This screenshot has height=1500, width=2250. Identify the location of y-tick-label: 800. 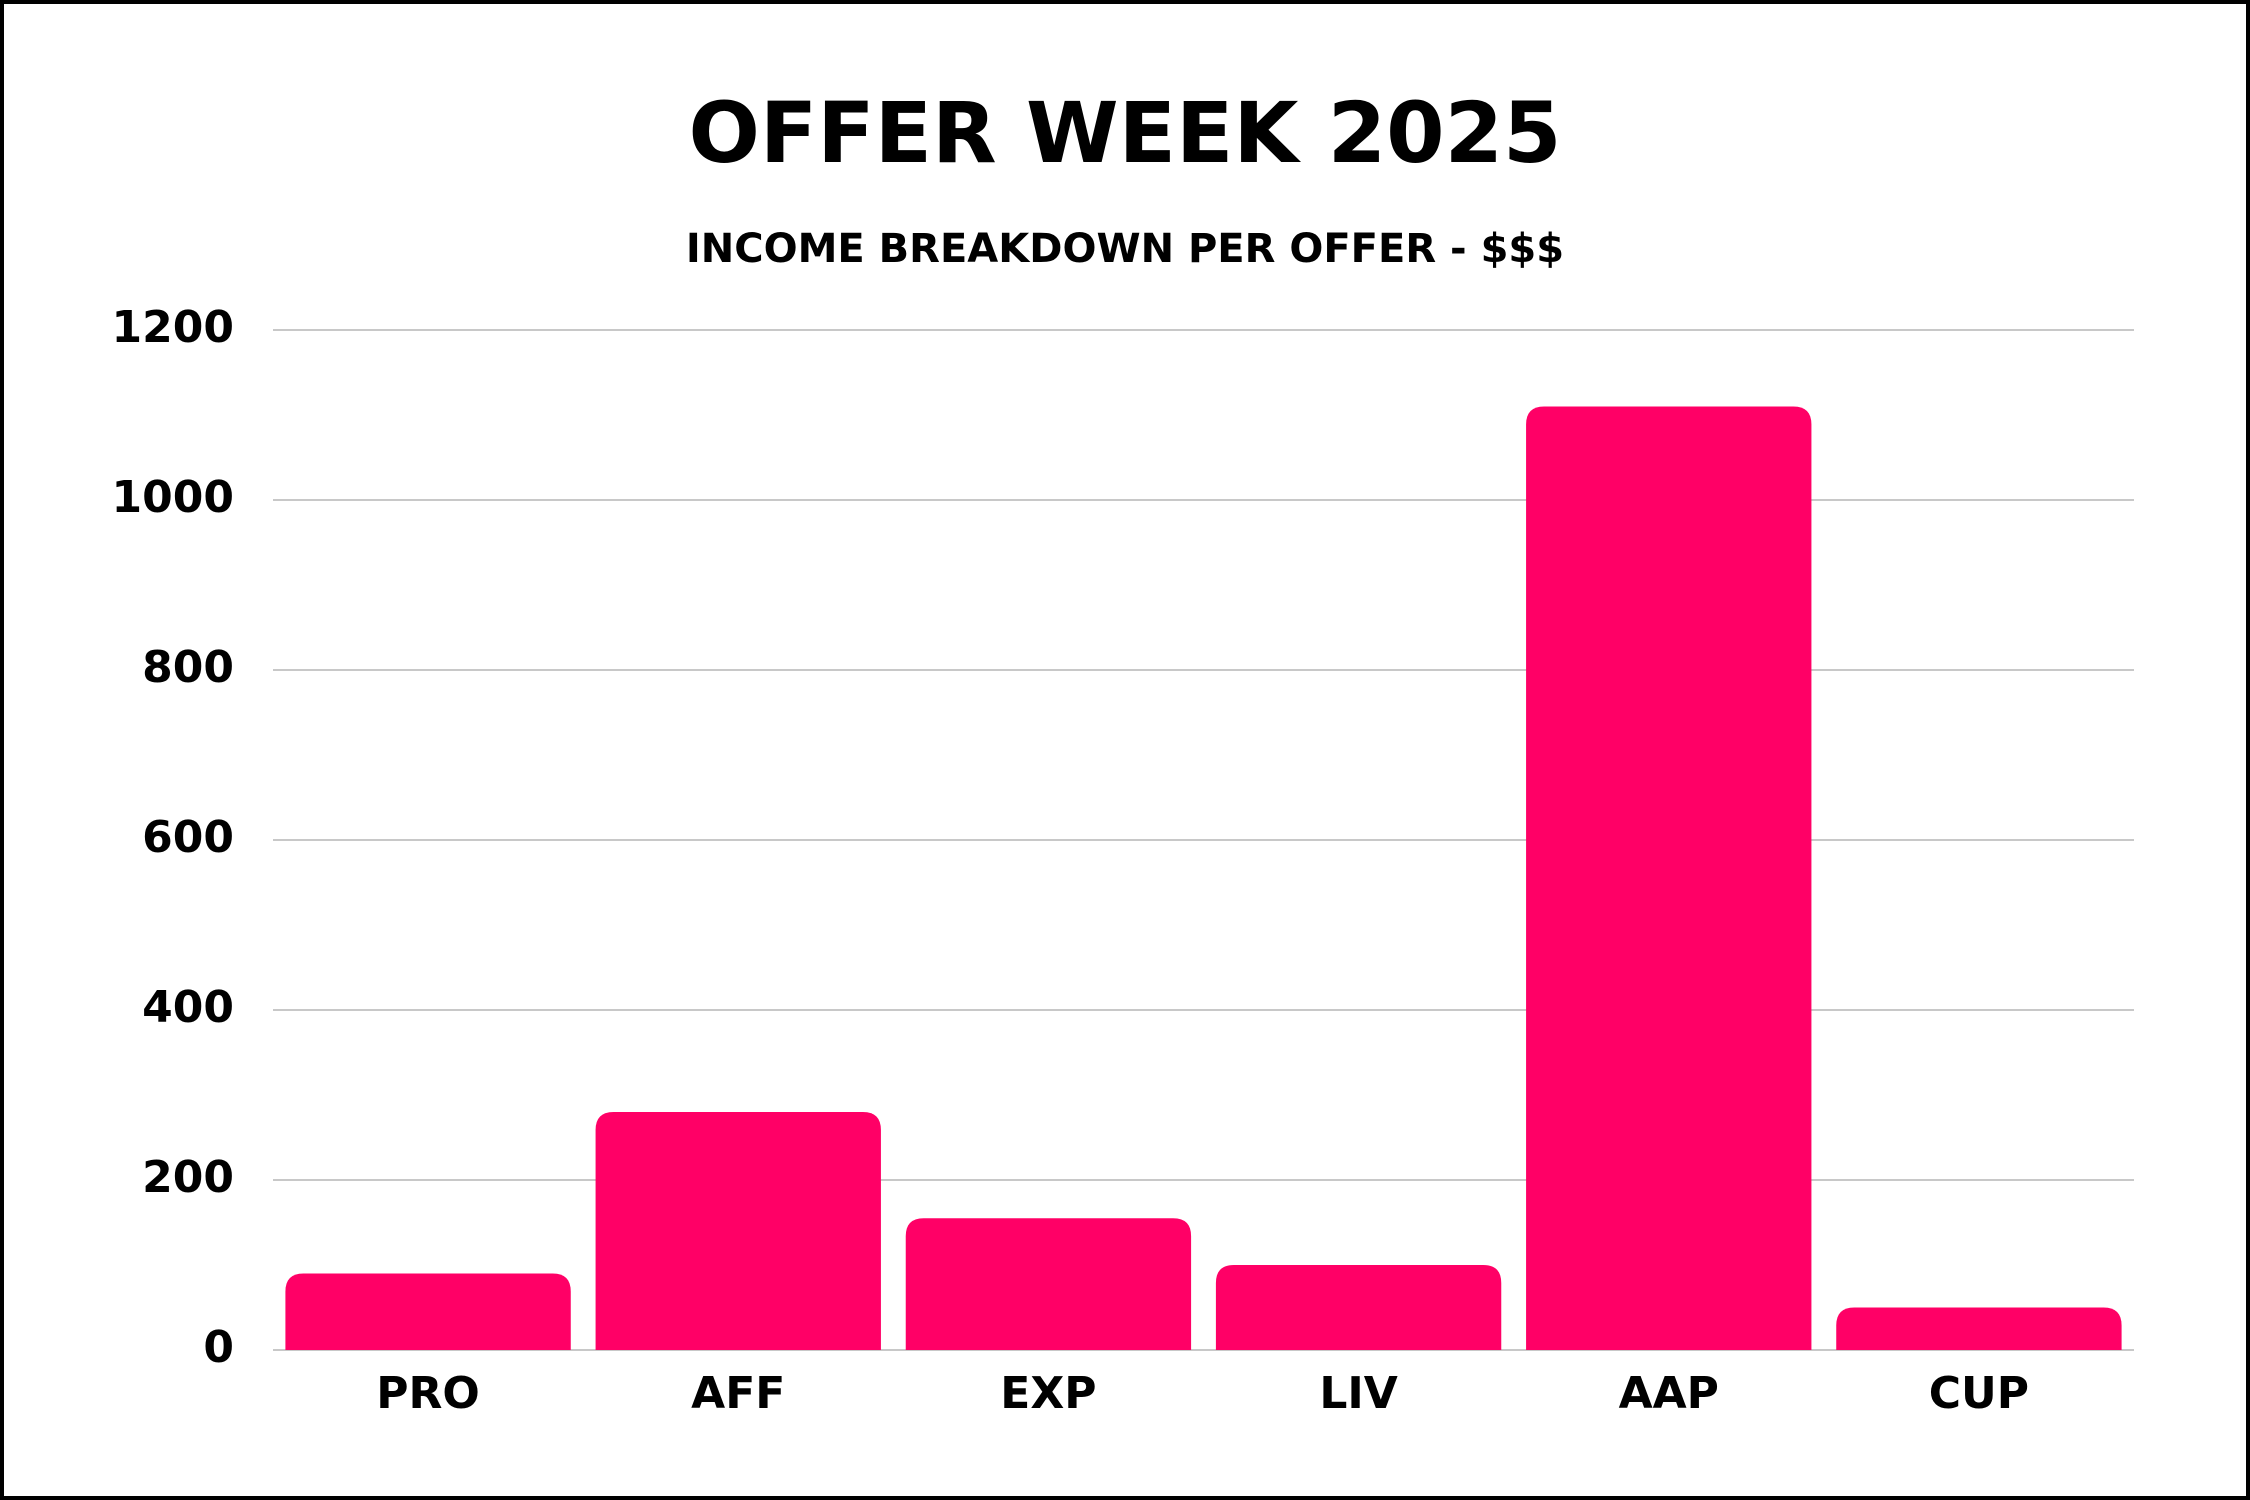
(188, 667).